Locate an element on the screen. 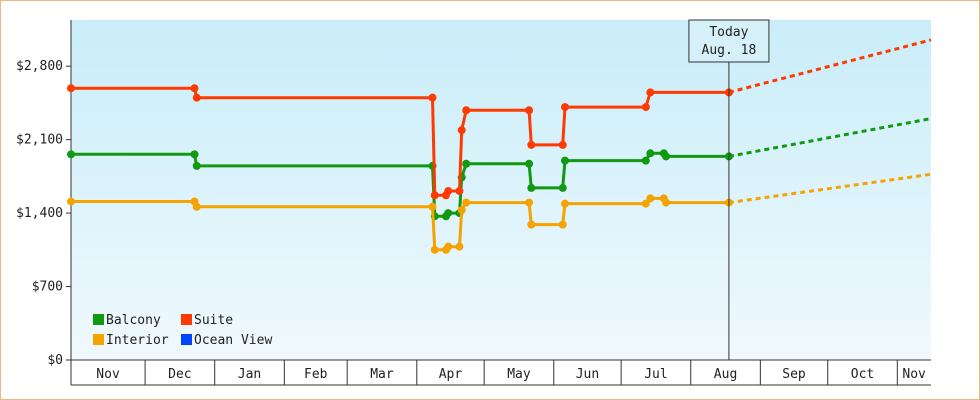  x-tick-label: Feb is located at coordinates (316, 374).